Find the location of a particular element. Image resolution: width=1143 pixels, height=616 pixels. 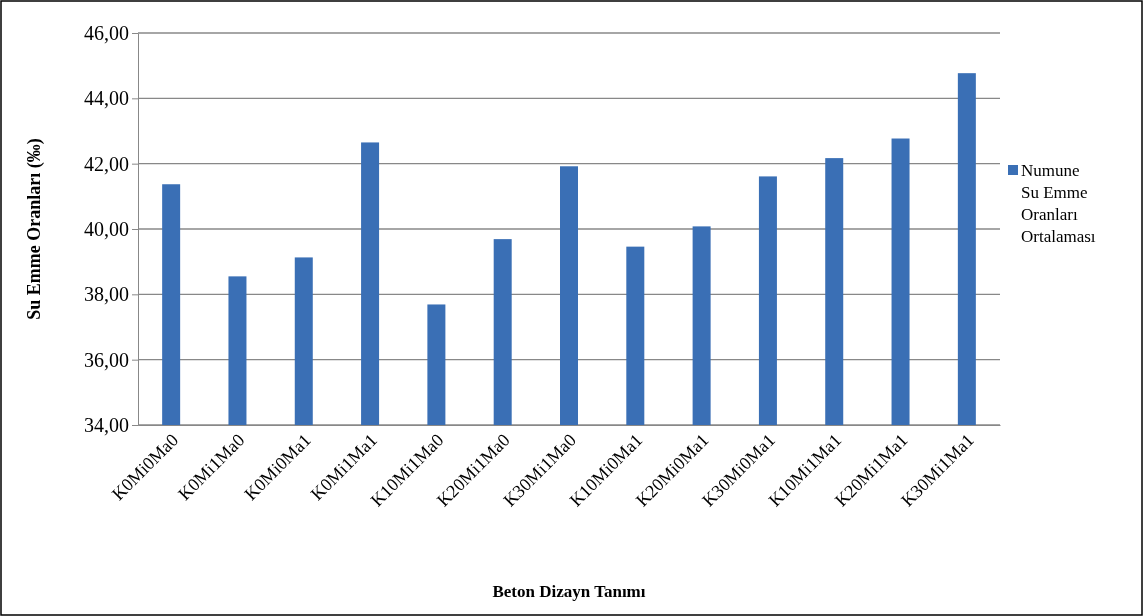

y-tick-label: 38,00 is located at coordinates (106, 294).